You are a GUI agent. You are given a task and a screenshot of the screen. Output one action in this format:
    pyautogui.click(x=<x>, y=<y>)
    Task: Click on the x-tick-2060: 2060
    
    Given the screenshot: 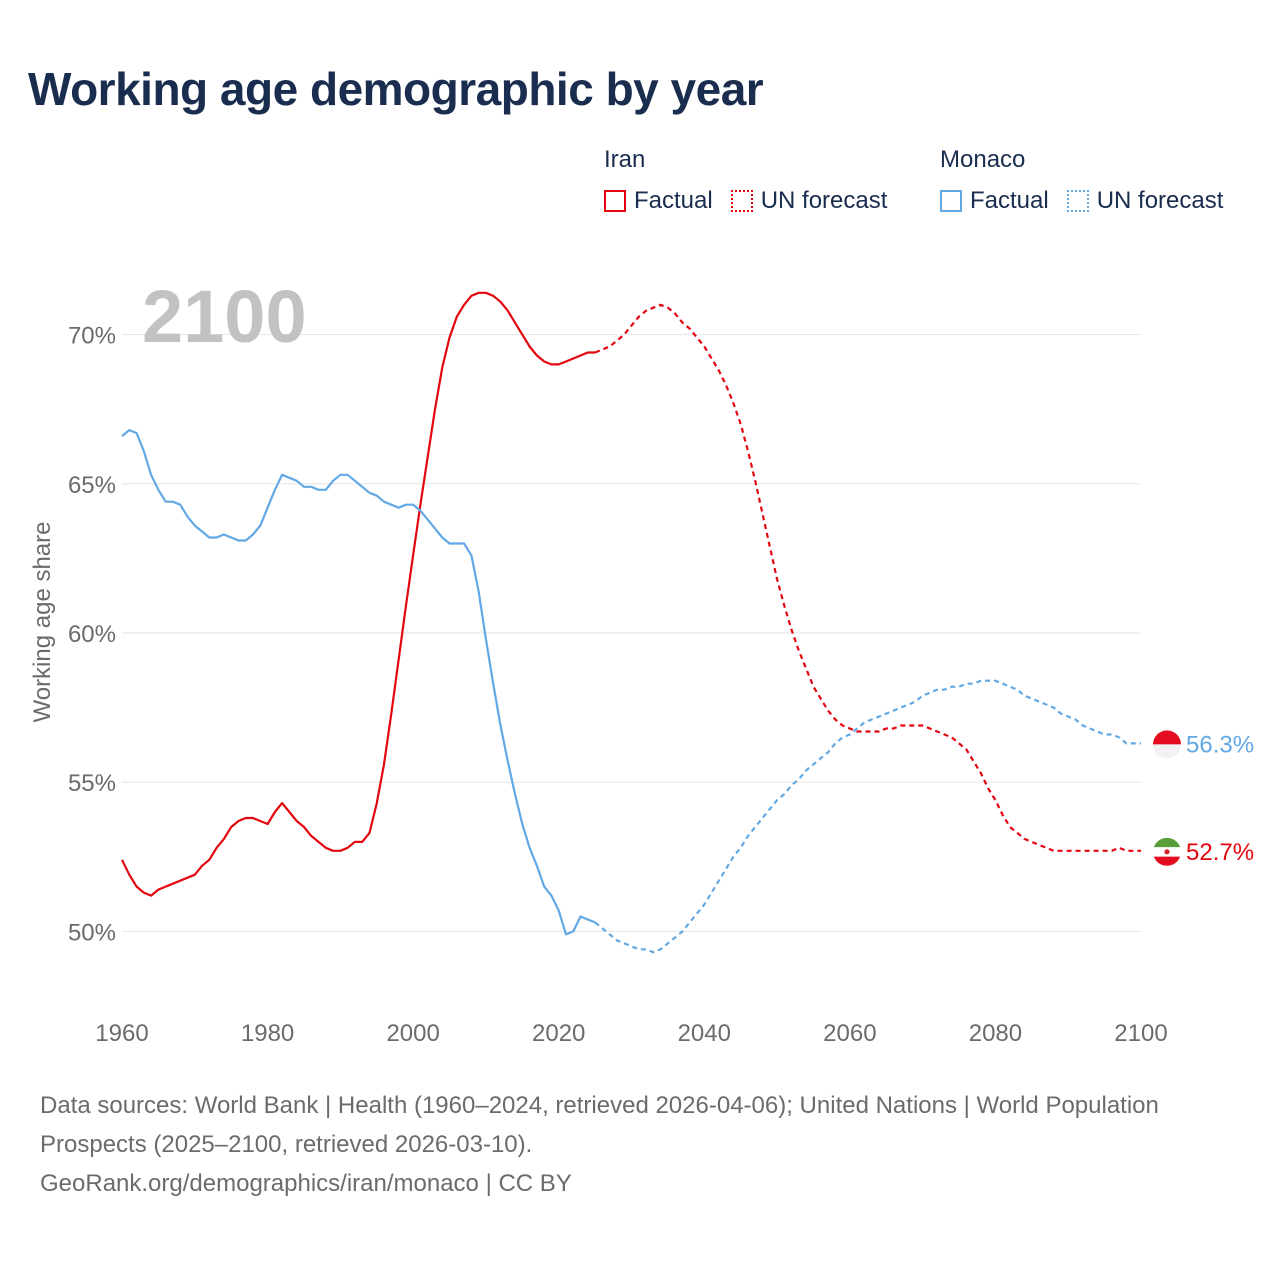 What is the action you would take?
    pyautogui.click(x=849, y=1033)
    